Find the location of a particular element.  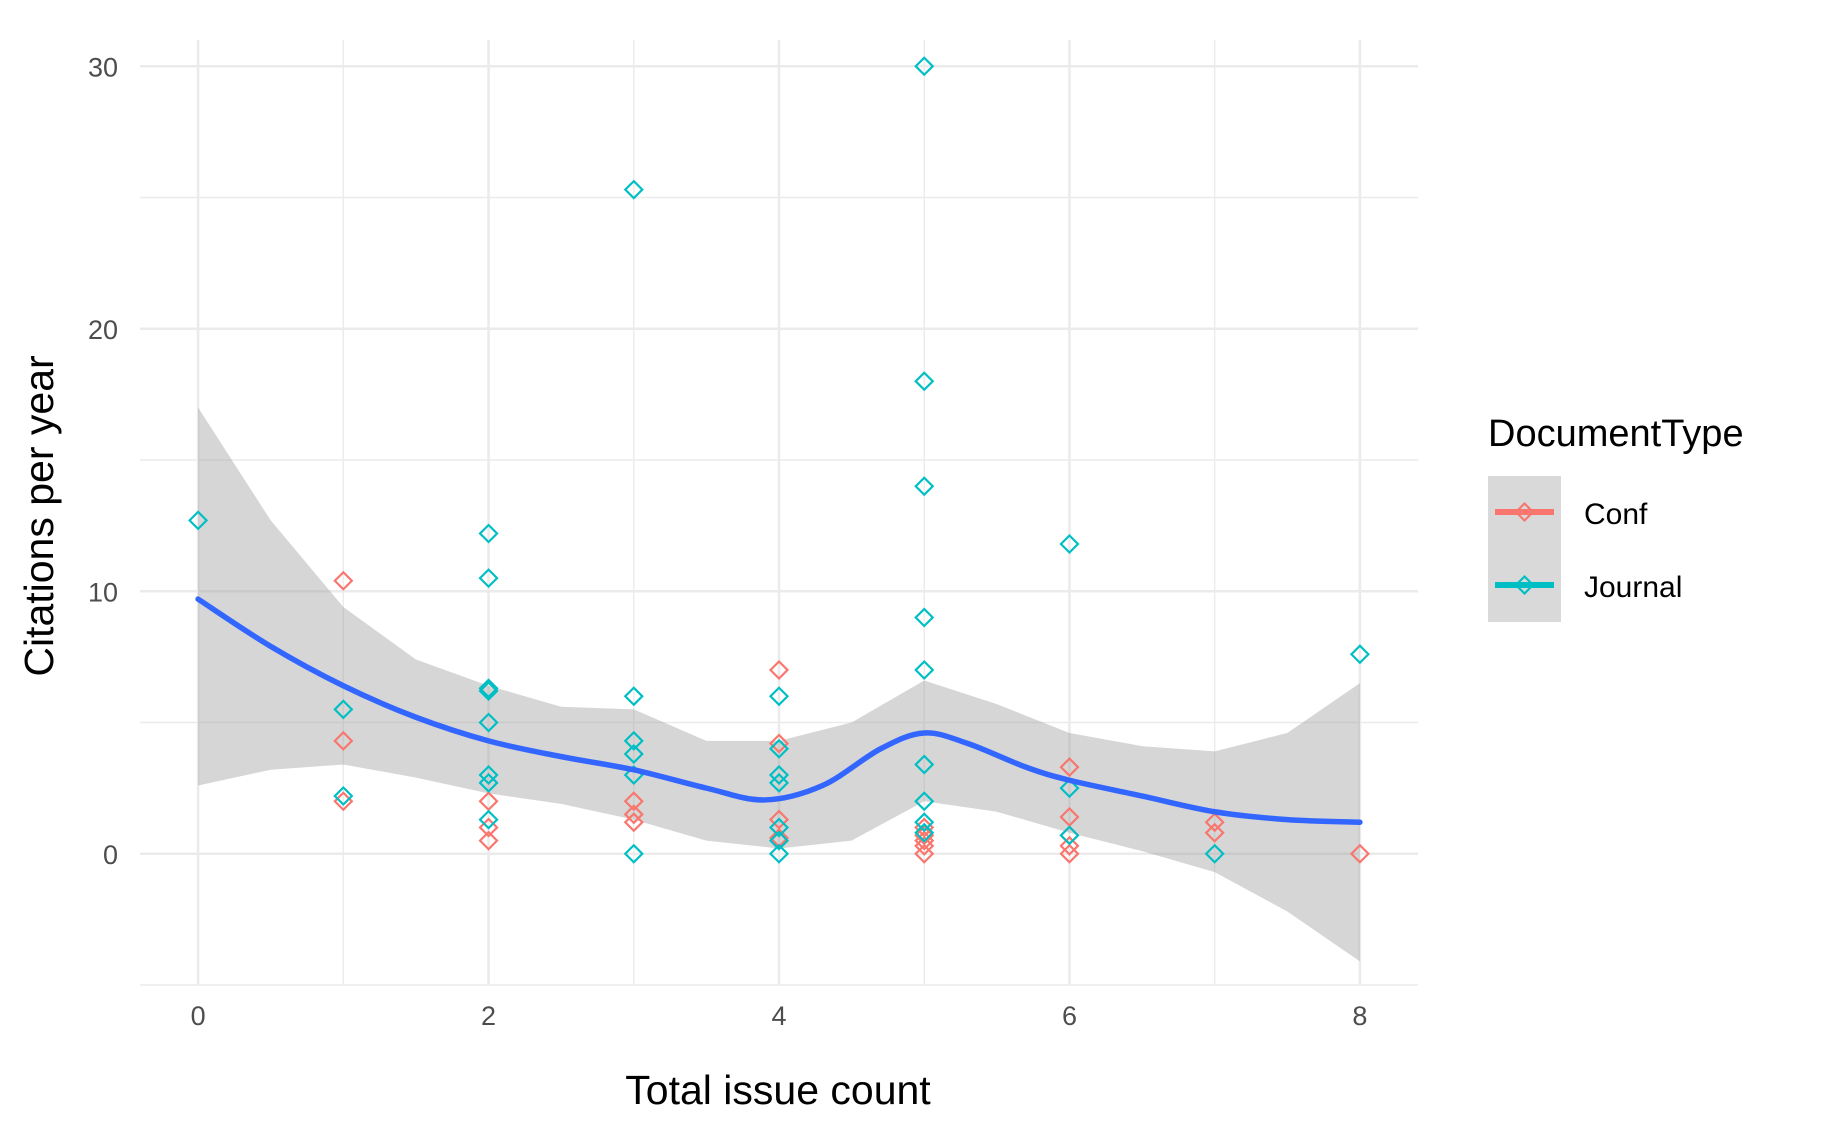

x-tick-label: 4 is located at coordinates (778, 1016).